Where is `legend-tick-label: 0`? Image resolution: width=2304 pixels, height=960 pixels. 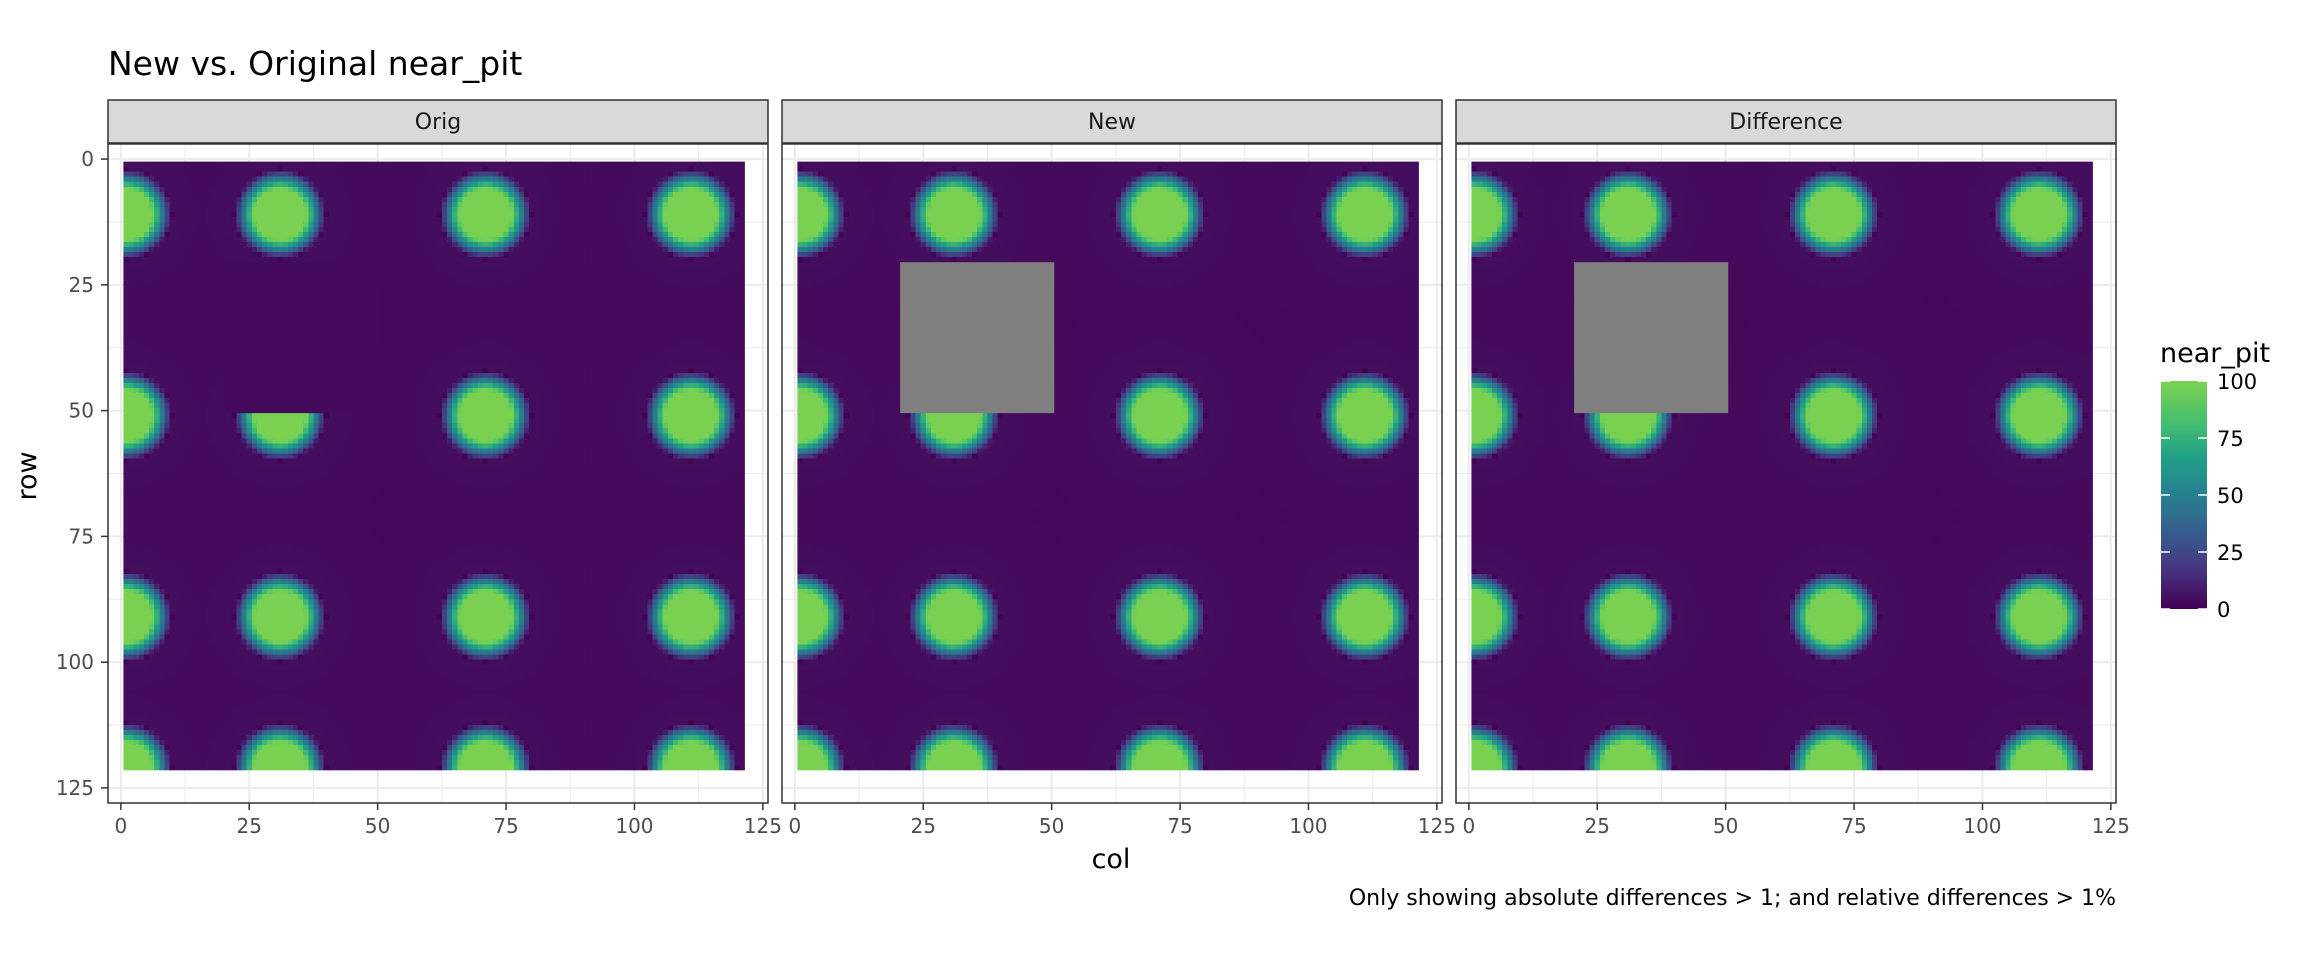
legend-tick-label: 0 is located at coordinates (2223, 610).